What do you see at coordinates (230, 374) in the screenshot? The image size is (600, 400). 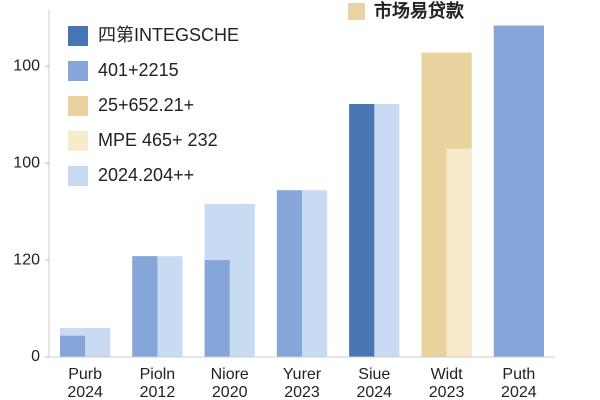 I see `x-tick-label: Niore` at bounding box center [230, 374].